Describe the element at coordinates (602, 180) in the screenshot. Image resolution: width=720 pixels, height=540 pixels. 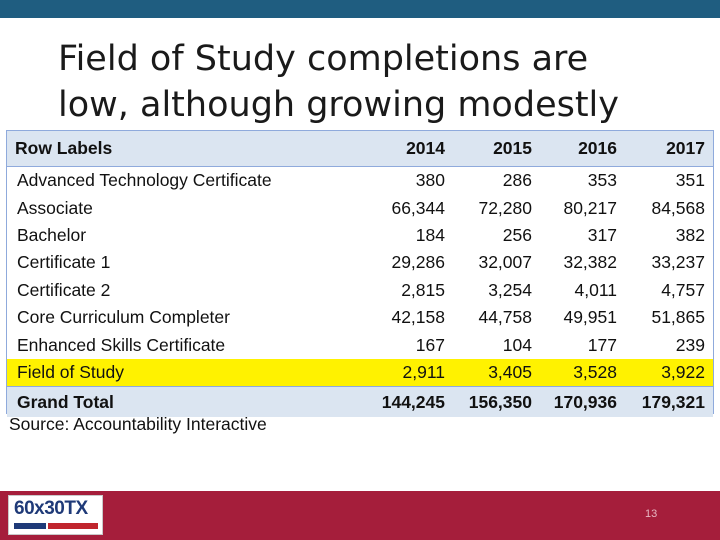
I see `table-cell: 353` at that location.